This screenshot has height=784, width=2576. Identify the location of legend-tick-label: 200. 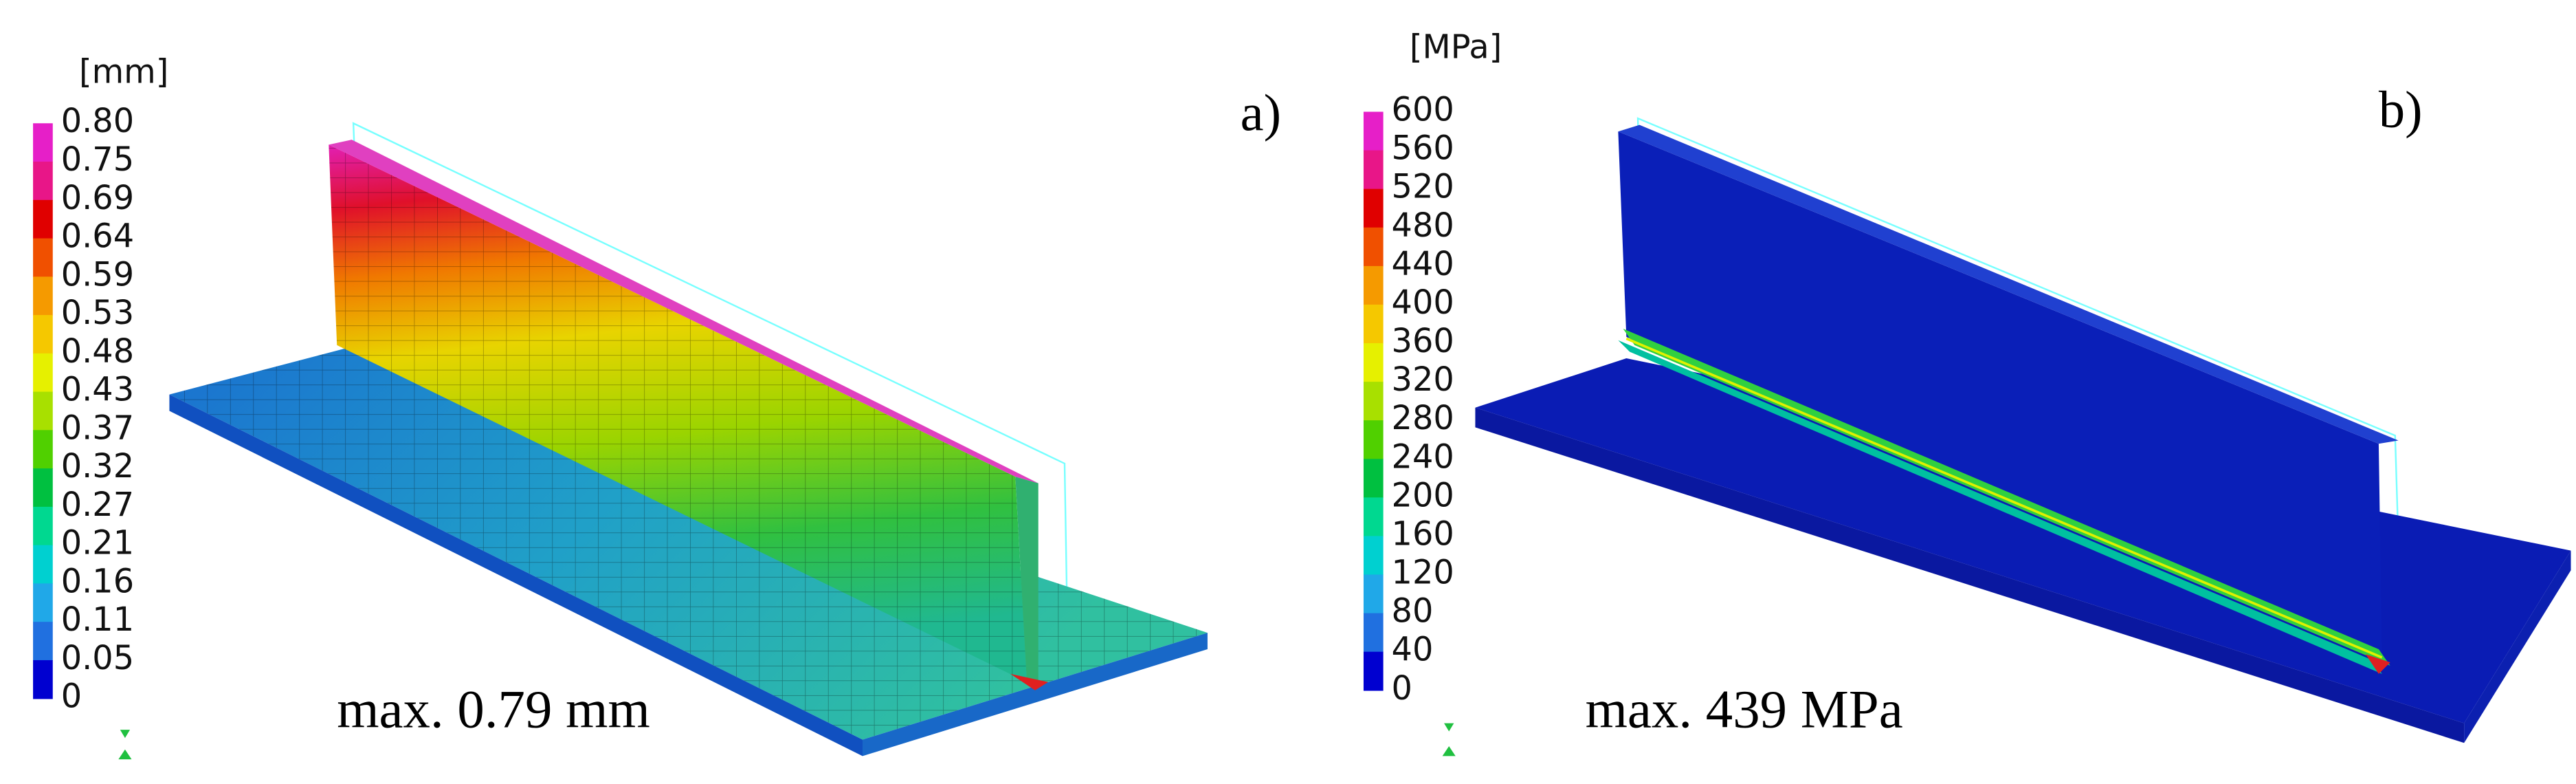
(1423, 495).